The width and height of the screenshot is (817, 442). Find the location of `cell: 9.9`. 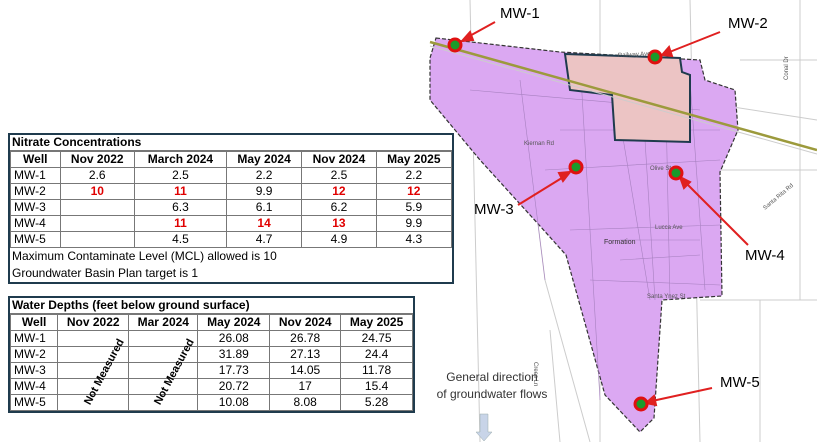

cell: 9.9 is located at coordinates (264, 191).